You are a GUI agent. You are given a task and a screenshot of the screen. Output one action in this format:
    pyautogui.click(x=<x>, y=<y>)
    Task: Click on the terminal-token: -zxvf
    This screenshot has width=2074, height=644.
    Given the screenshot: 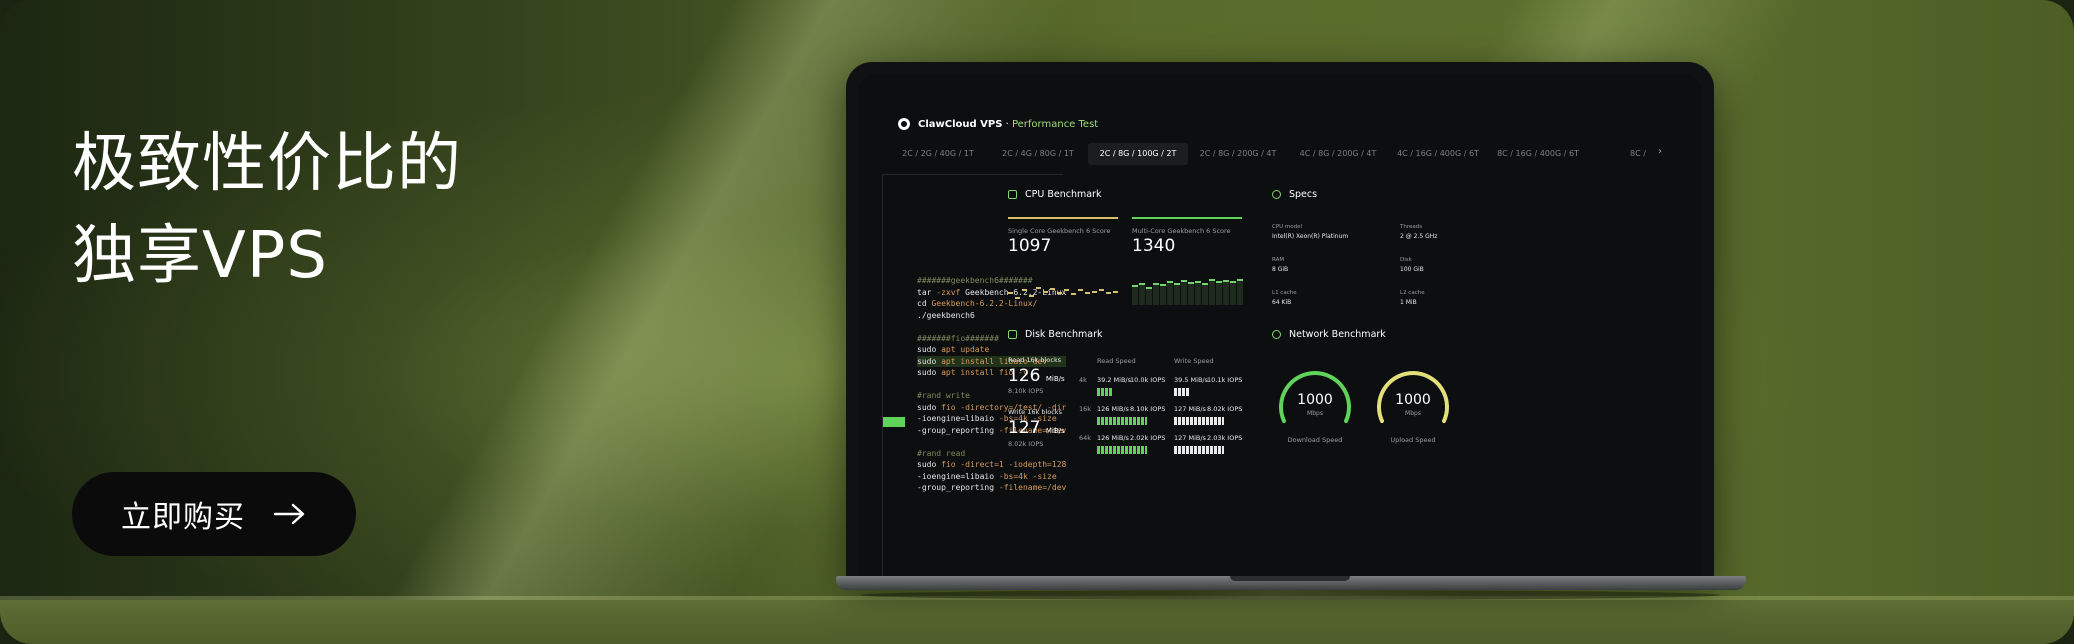 What is the action you would take?
    pyautogui.click(x=951, y=292)
    